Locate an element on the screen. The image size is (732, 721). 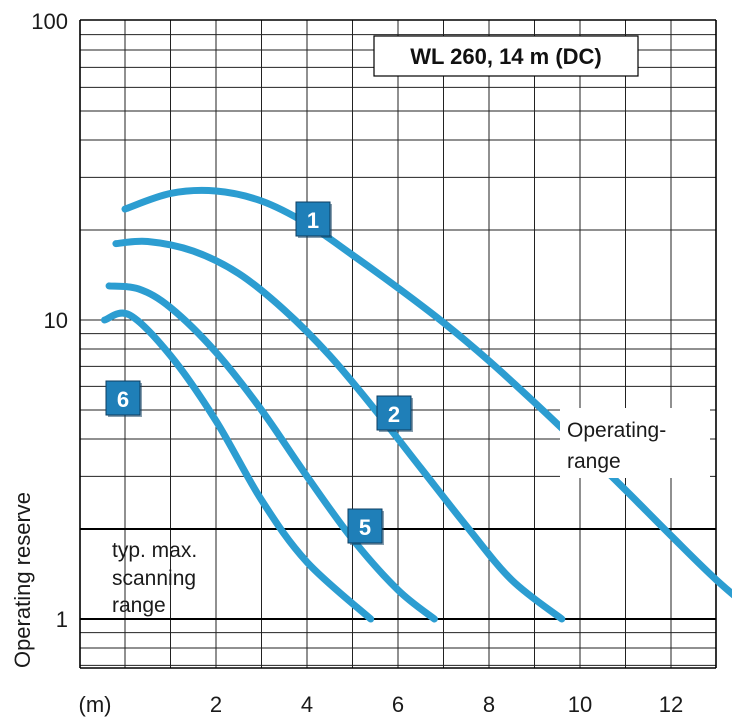
scanning-range-label: typ. max. scanning range is located at coordinates (154, 578).